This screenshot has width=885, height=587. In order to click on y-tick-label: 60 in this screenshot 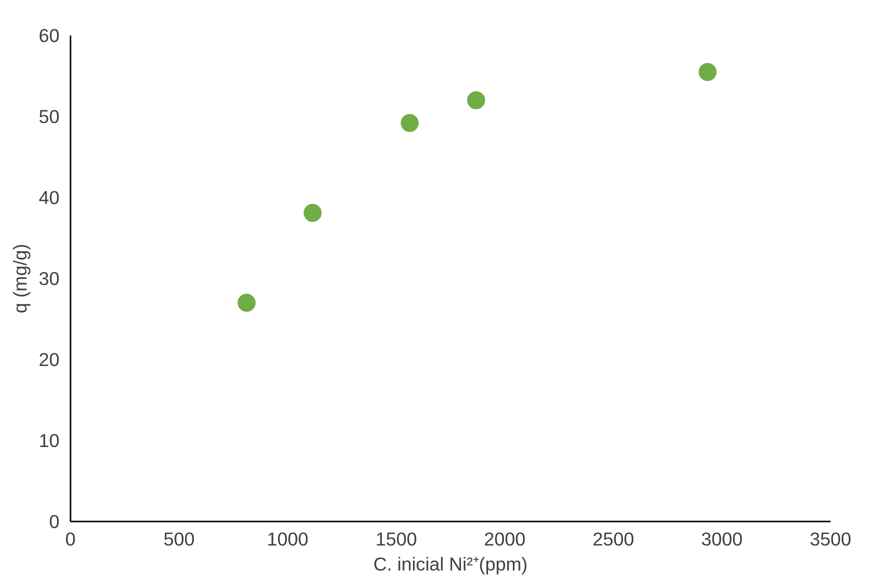, I will do `click(49, 35)`.